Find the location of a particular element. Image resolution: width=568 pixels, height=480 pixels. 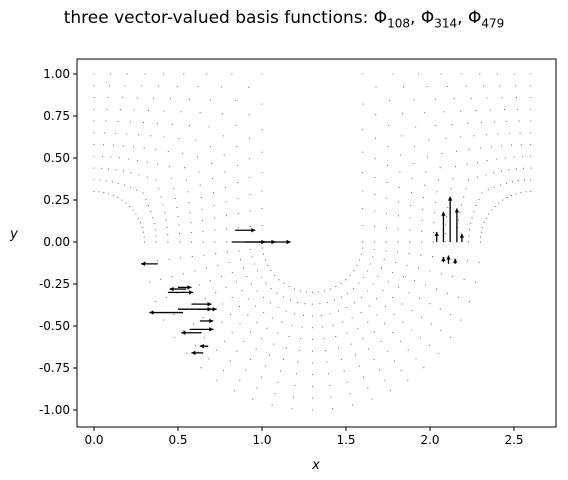

title-terms: Φ108, Φ314, Φ479 is located at coordinates (439, 19).